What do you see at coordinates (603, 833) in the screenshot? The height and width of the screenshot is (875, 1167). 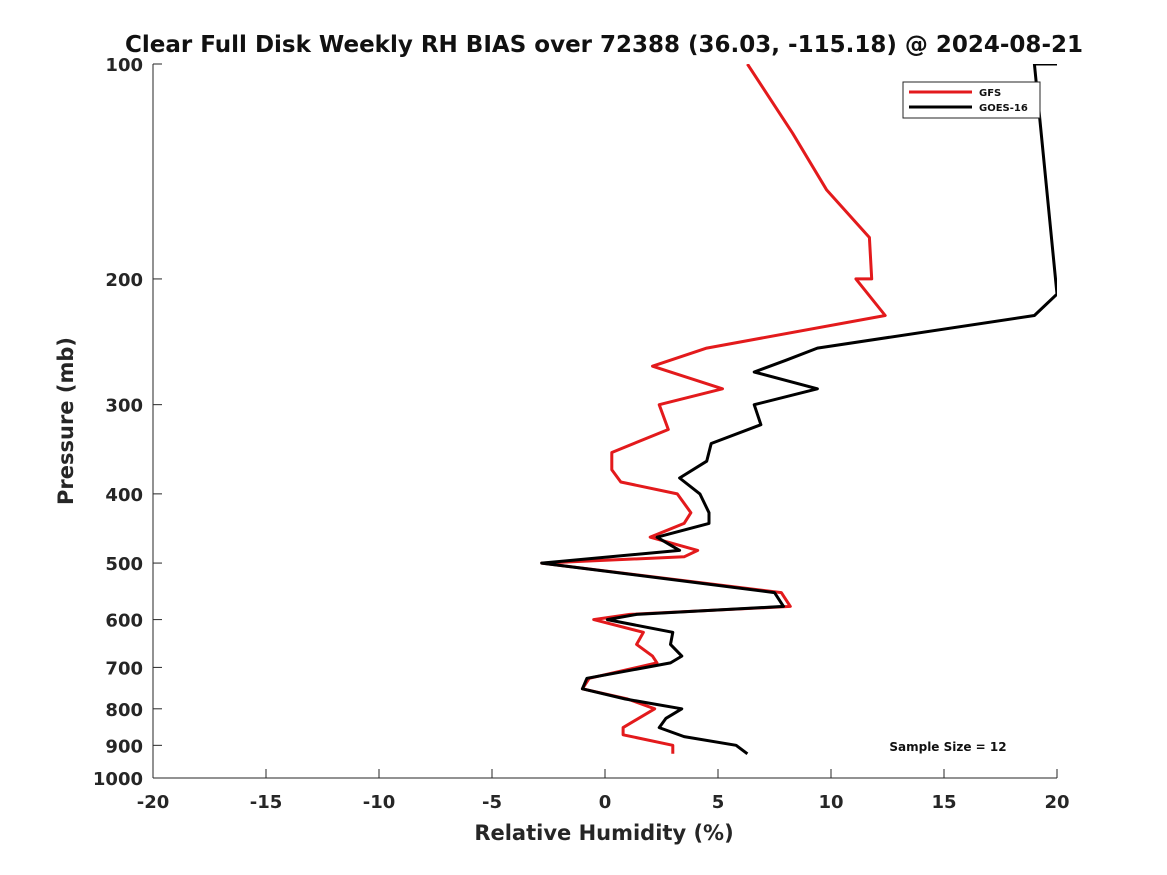 I see `x-axis-label: Relative Humidity (%)` at bounding box center [603, 833].